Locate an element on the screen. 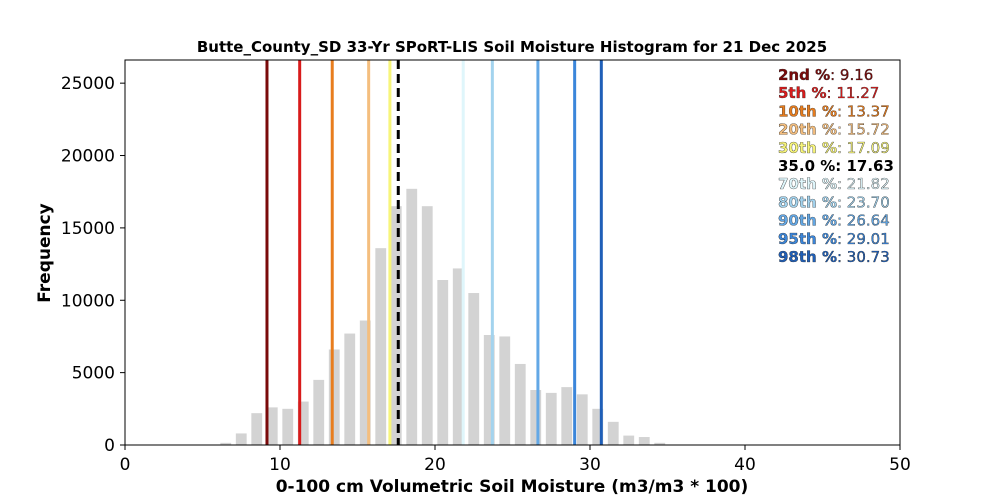 The height and width of the screenshot is (500, 1000). legend-value: : 29.01 is located at coordinates (863, 239).